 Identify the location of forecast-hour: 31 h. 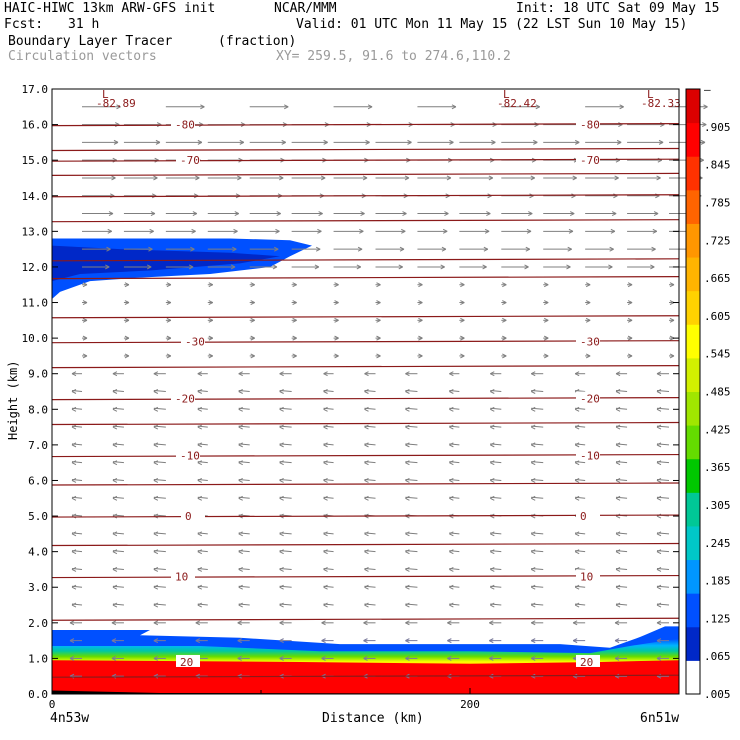
(84, 24).